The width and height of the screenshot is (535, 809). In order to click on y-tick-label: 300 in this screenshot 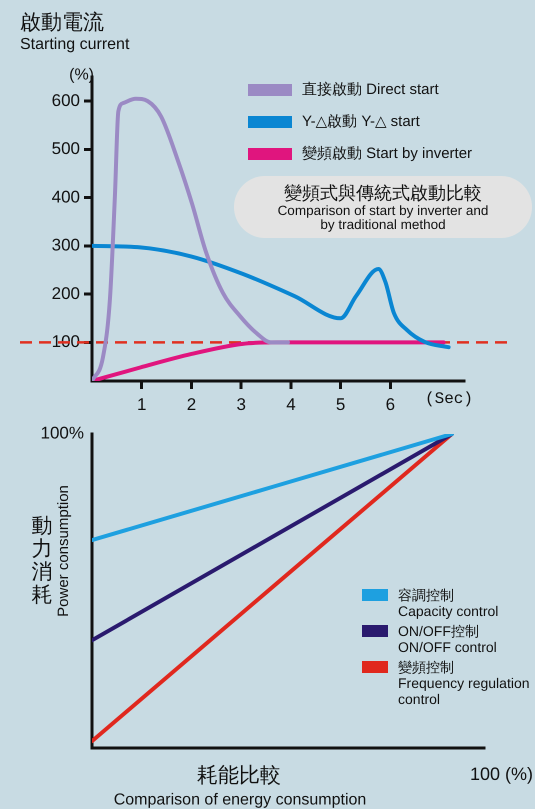, I will do `click(66, 245)`.